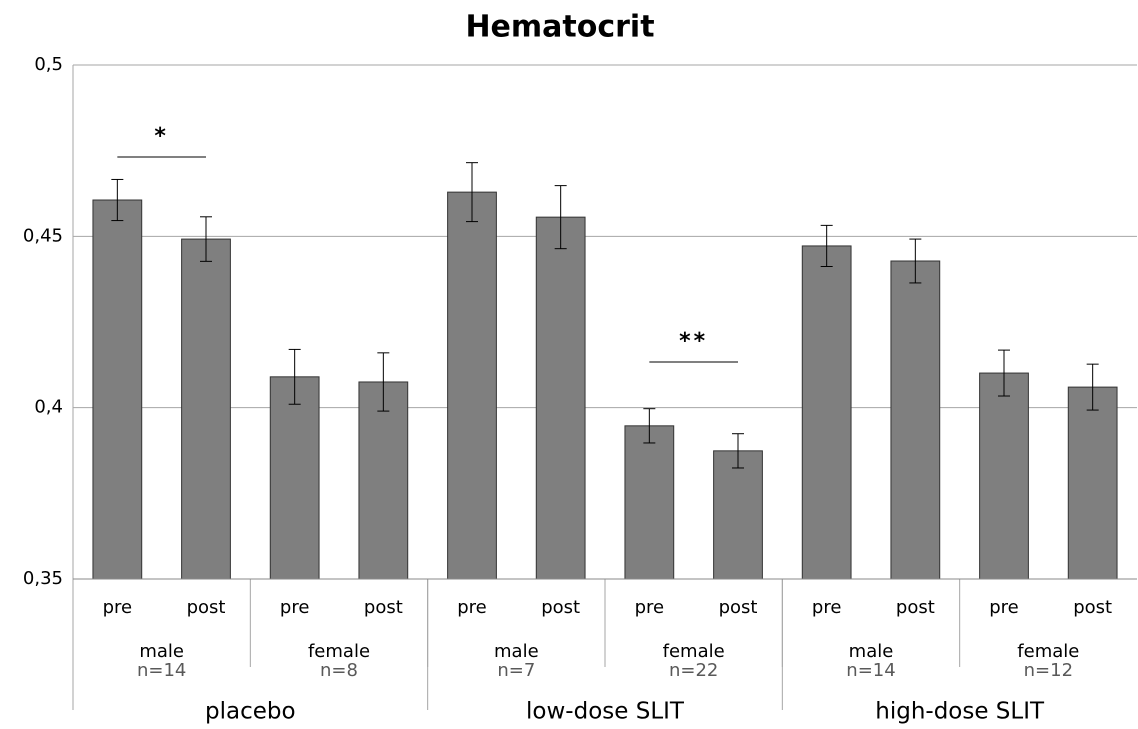 The width and height of the screenshot is (1138, 729). Describe the element at coordinates (250, 712) in the screenshot. I see `supergroup-label: placebo` at that location.